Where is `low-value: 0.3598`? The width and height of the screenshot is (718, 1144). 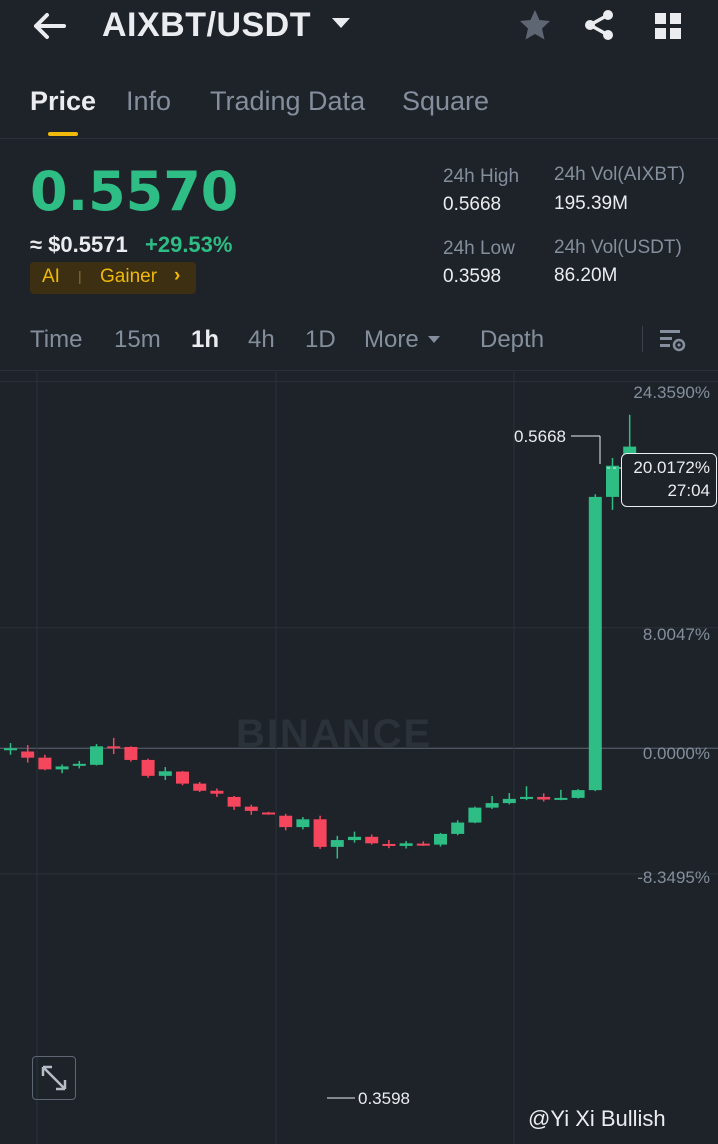
low-value: 0.3598 is located at coordinates (472, 276).